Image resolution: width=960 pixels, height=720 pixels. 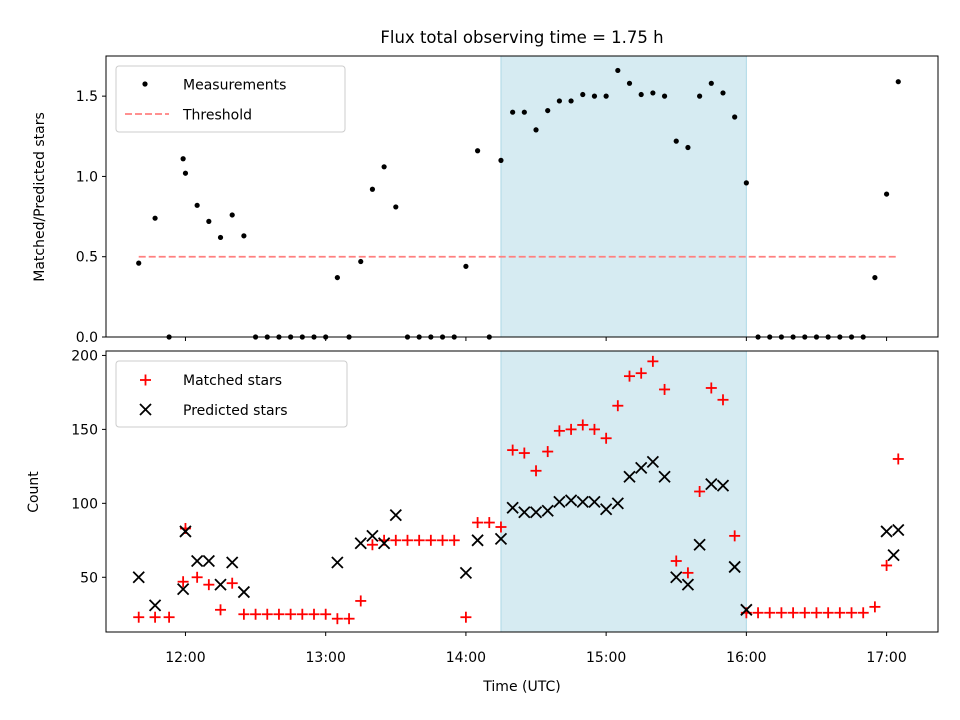 What do you see at coordinates (521, 687) in the screenshot?
I see `x-axis-label: Time (UTC)` at bounding box center [521, 687].